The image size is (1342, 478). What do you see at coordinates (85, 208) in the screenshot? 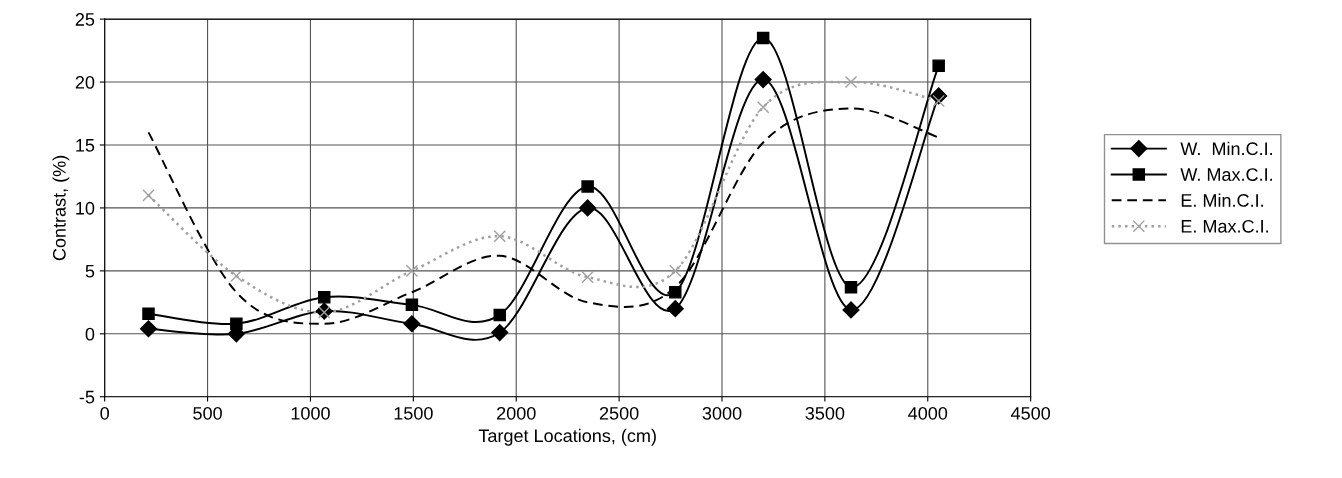
I see `y-tick-label: 10` at bounding box center [85, 208].